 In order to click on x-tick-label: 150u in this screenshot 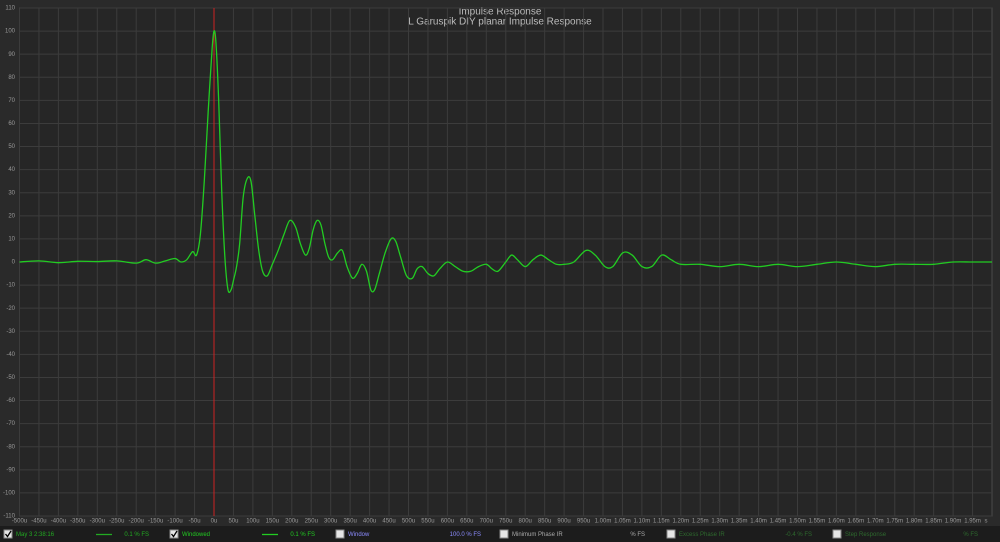, I will do `click(272, 522)`.